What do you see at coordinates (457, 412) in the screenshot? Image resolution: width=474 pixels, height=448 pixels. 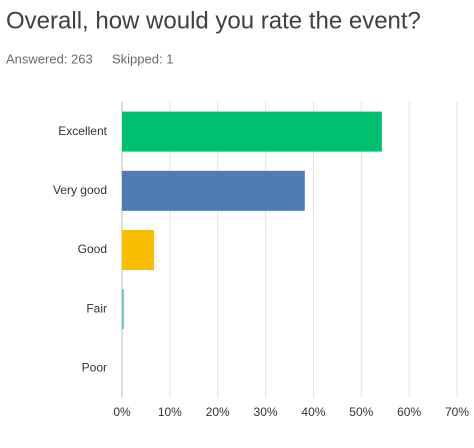 I see `x-tick-label: 70%` at bounding box center [457, 412].